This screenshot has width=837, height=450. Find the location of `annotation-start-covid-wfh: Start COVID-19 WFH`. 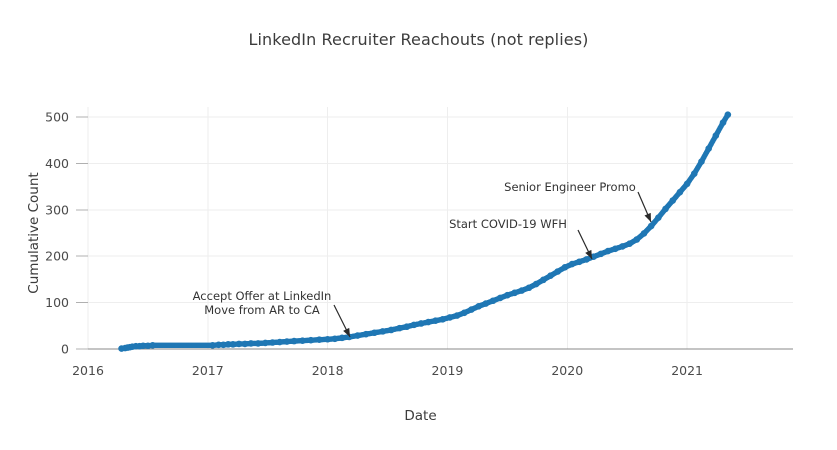

annotation-start-covid-wfh: Start COVID-19 WFH is located at coordinates (521, 238).